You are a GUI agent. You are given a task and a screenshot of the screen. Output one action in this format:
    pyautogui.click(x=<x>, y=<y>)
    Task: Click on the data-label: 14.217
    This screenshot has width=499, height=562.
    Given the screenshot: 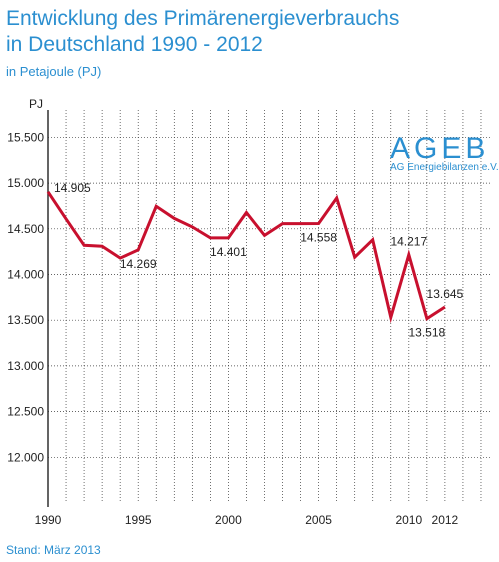 What is the action you would take?
    pyautogui.click(x=408, y=242)
    